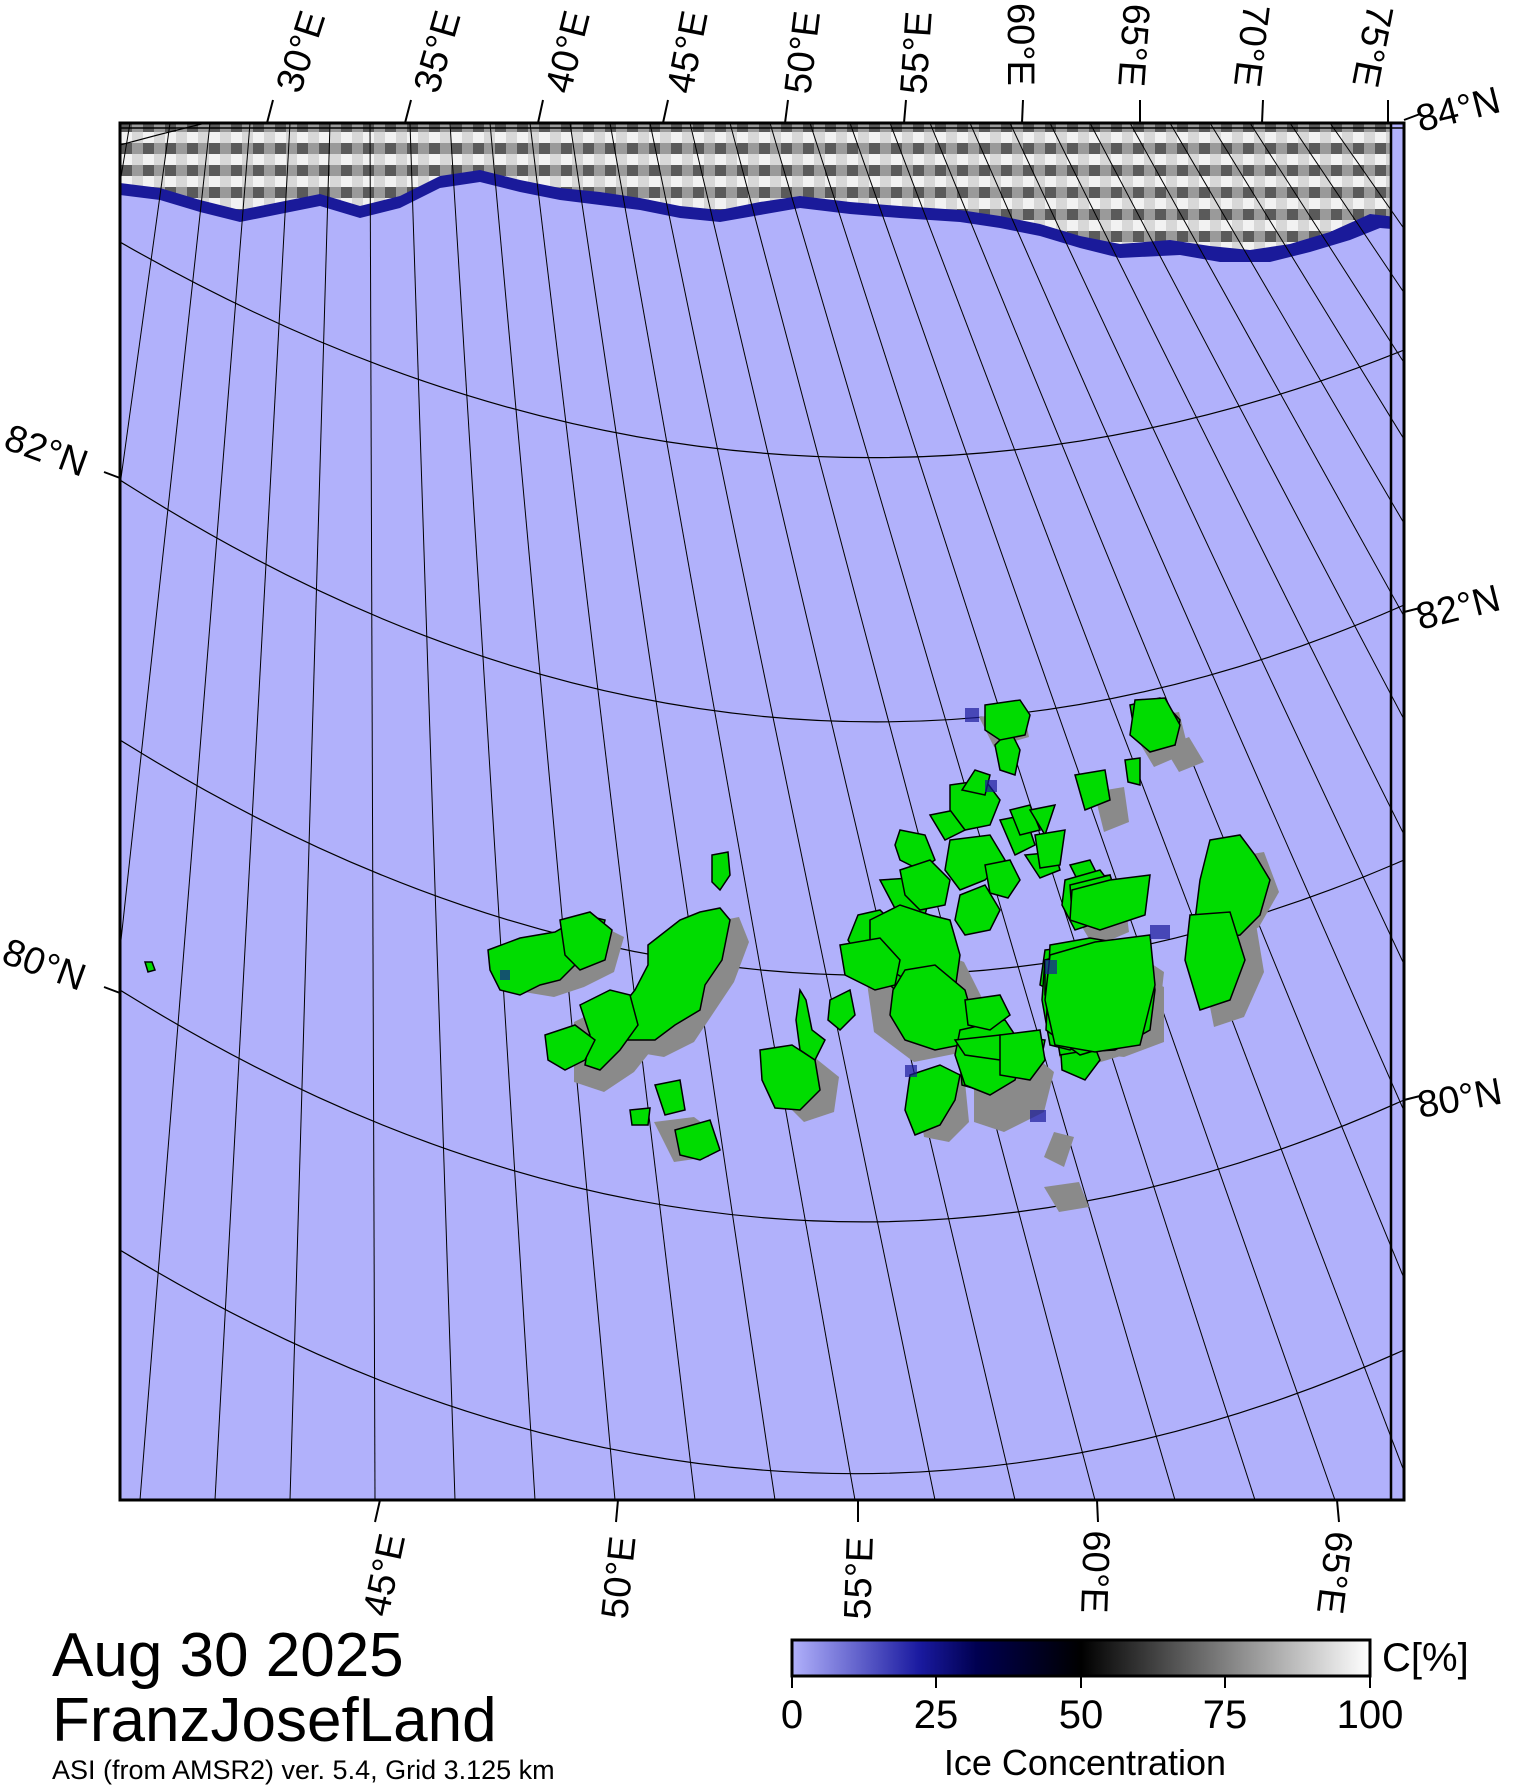  What do you see at coordinates (1458, 607) in the screenshot?
I see `right-lat-label: 82°N` at bounding box center [1458, 607].